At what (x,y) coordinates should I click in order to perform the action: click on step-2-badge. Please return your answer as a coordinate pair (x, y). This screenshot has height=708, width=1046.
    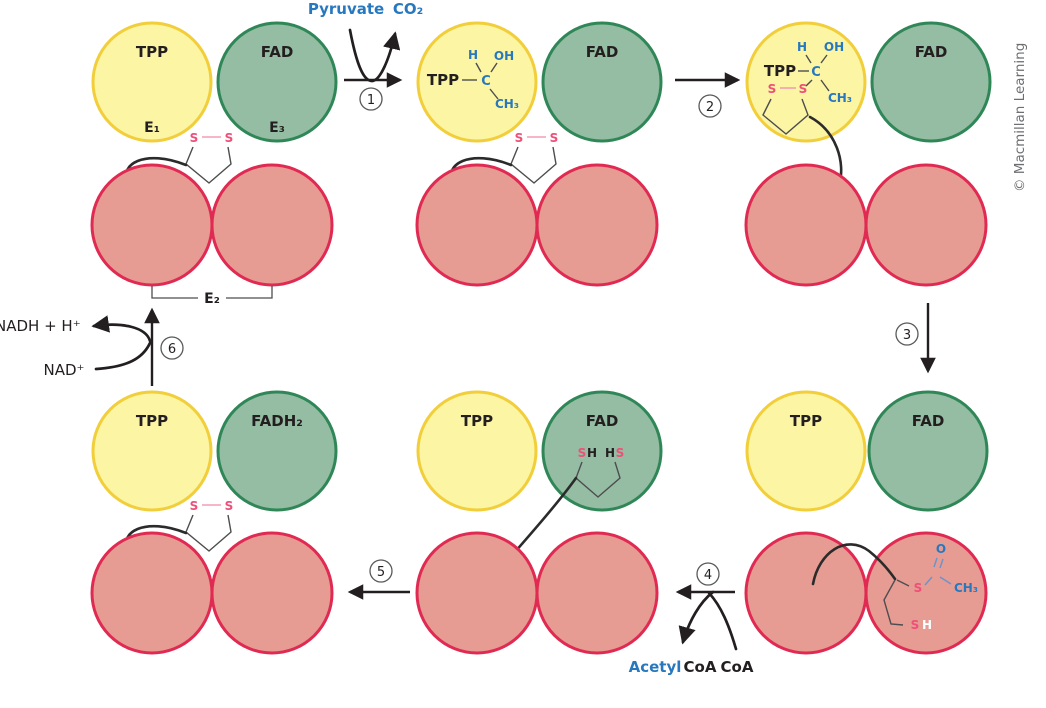
    Looking at the image, I should click on (710, 106).